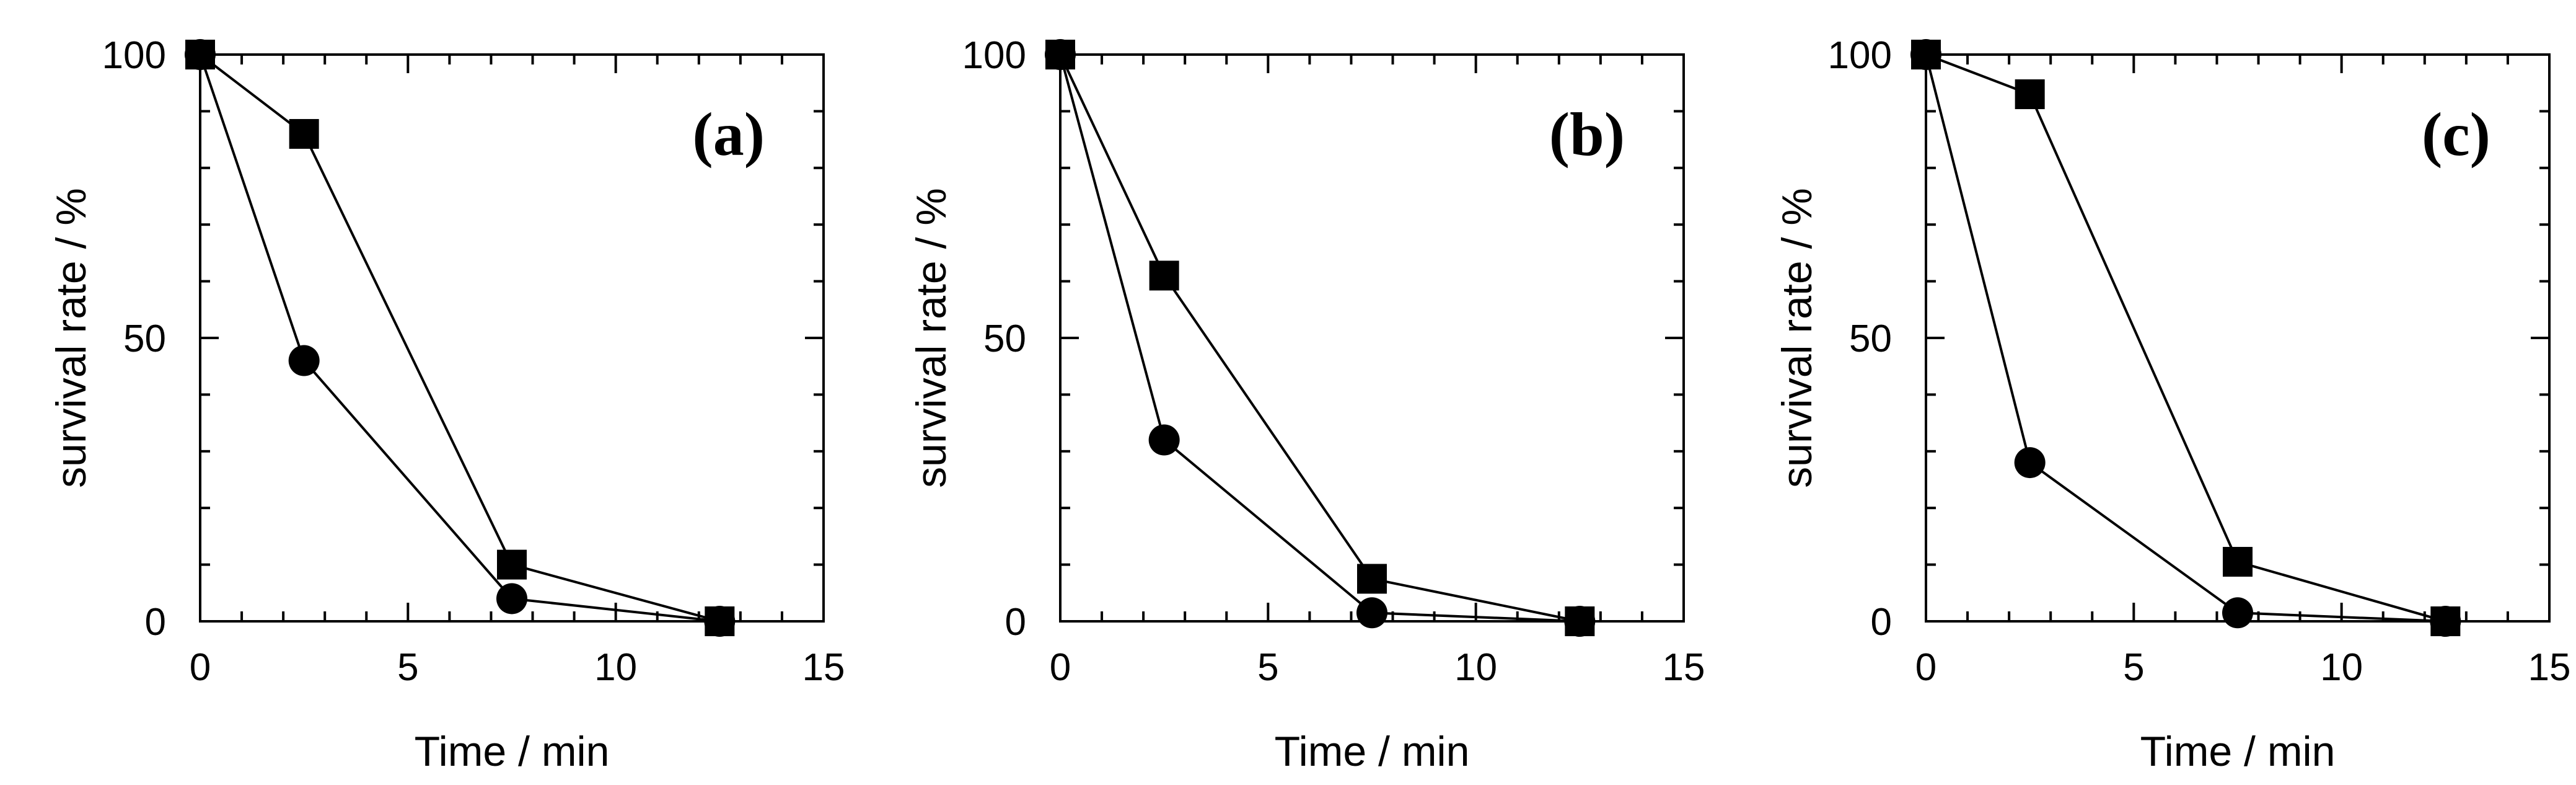 Image resolution: width=2576 pixels, height=785 pixels. I want to click on panel-label: (a), so click(728, 134).